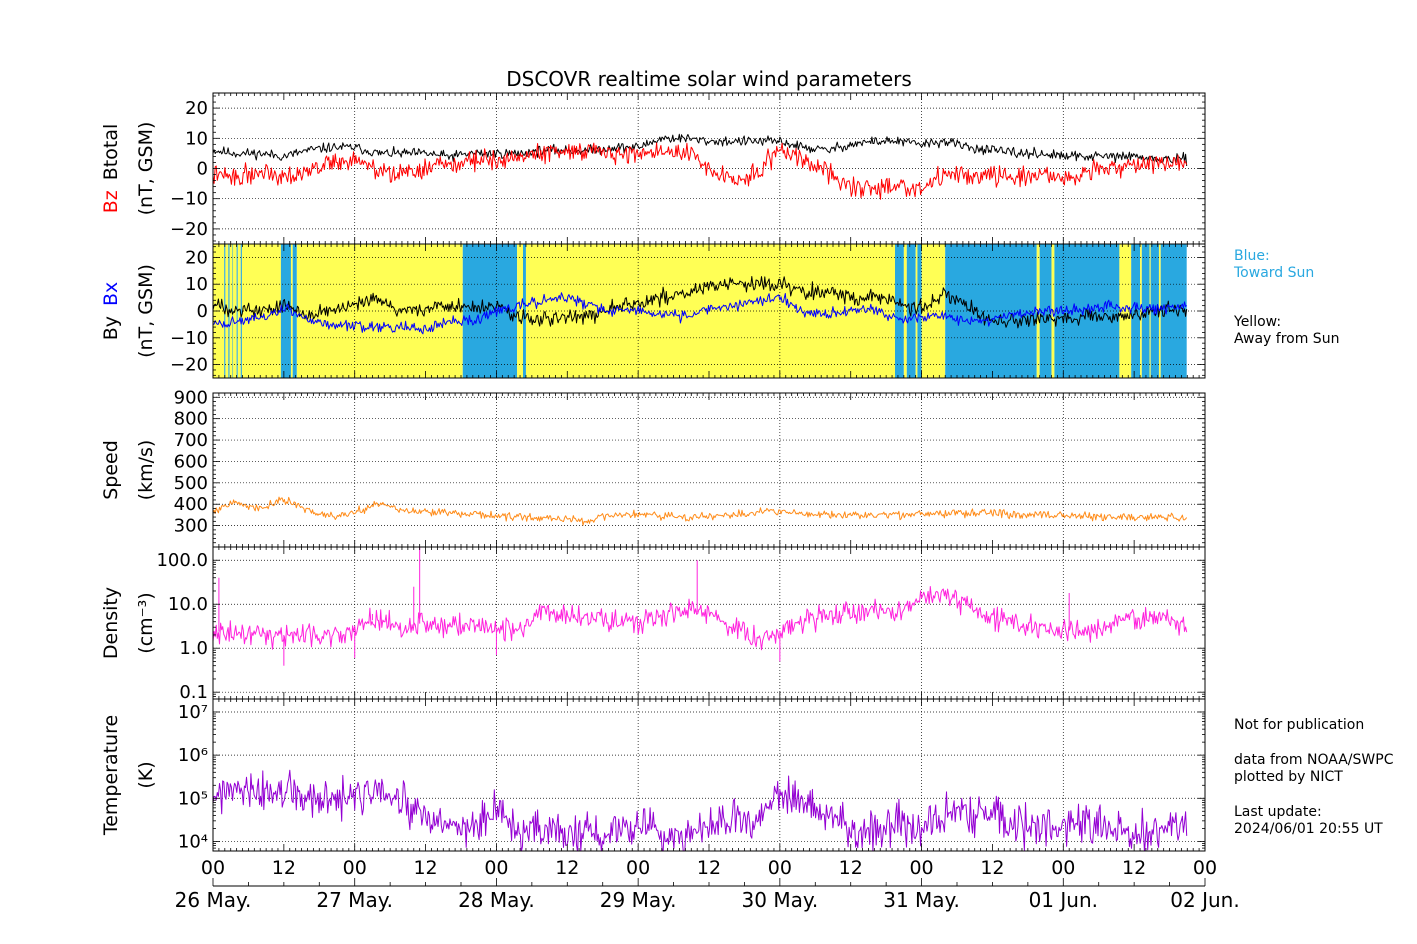 This screenshot has height=944, width=1417. Describe the element at coordinates (354, 900) in the screenshot. I see `day-tick-label: 27 May.` at that location.